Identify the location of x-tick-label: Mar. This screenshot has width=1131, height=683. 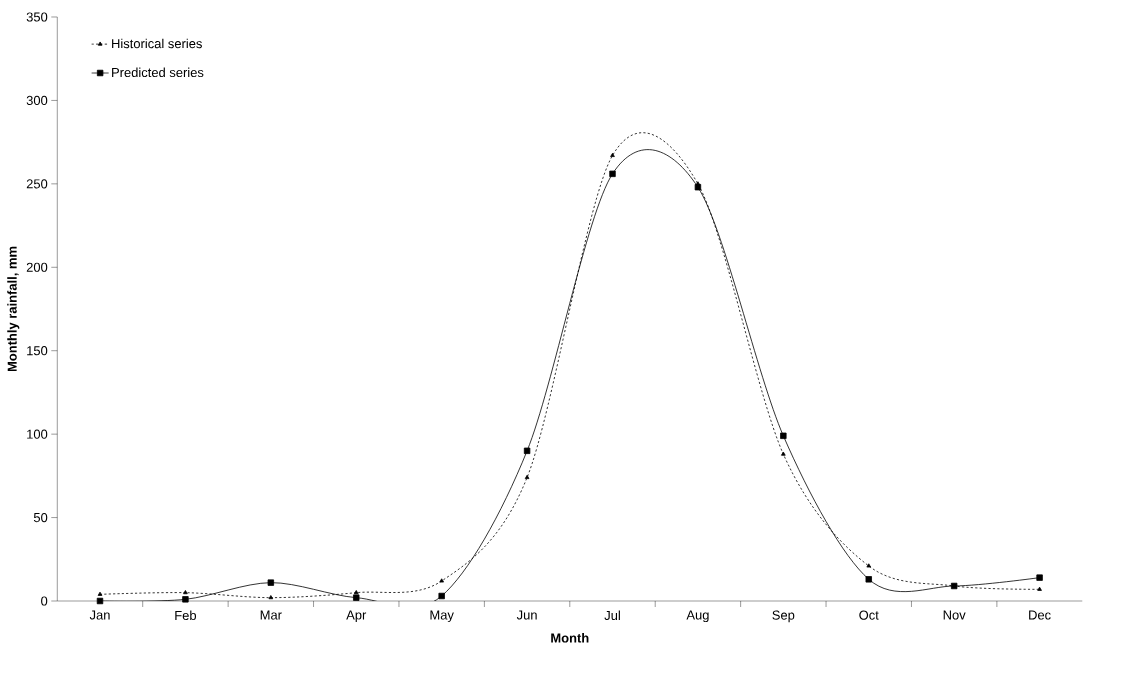
(271, 615).